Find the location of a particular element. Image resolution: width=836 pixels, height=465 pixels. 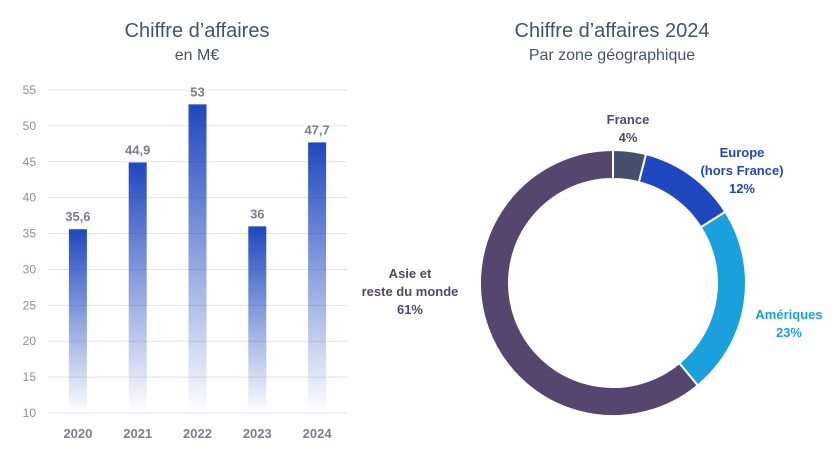

donut-chart-title: Chiffre d’affaires 2024 is located at coordinates (612, 31).